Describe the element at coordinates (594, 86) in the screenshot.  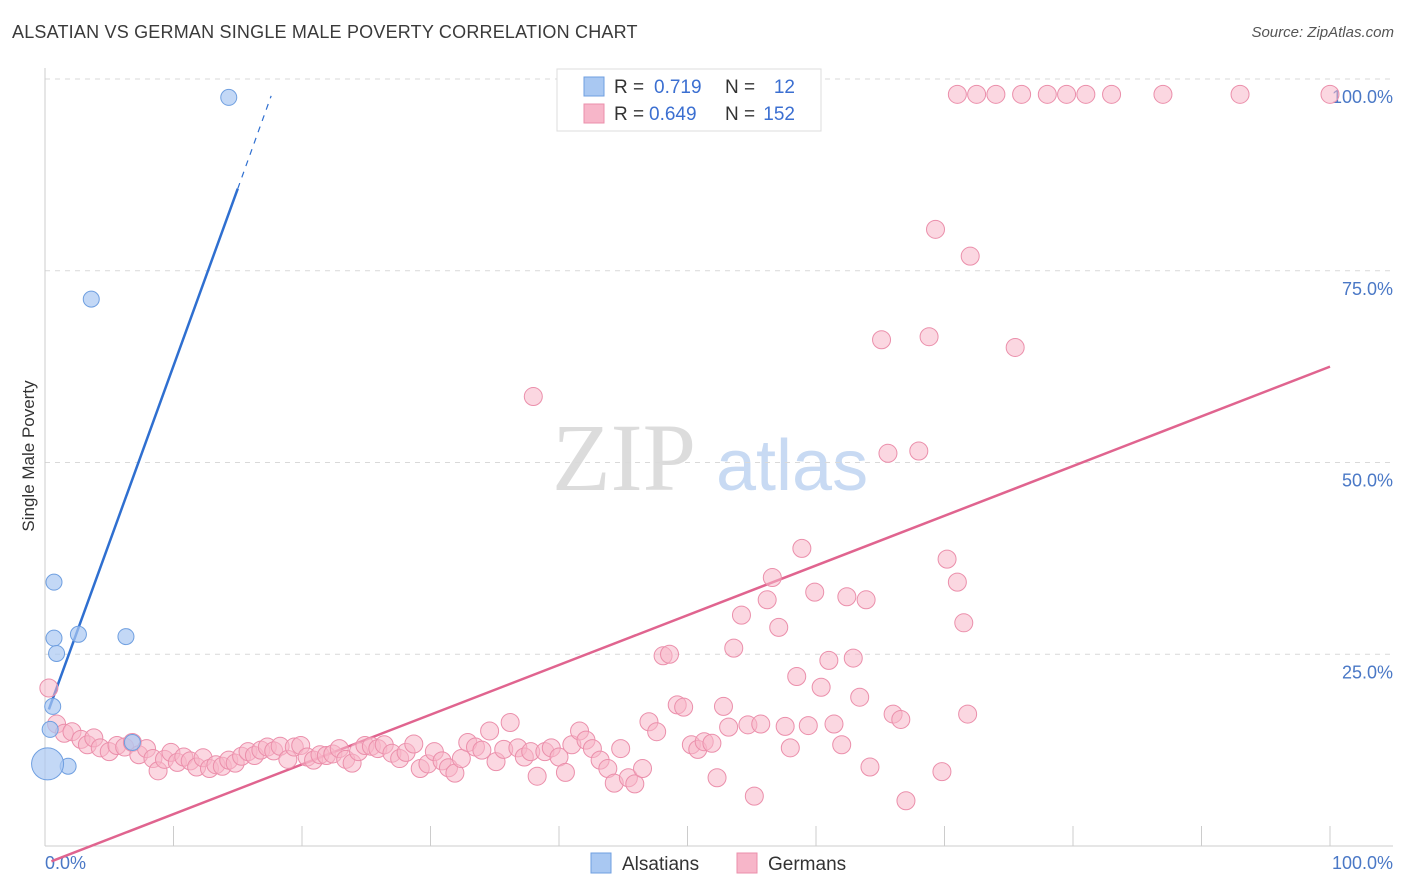
I see `alsatian-swatch` at that location.